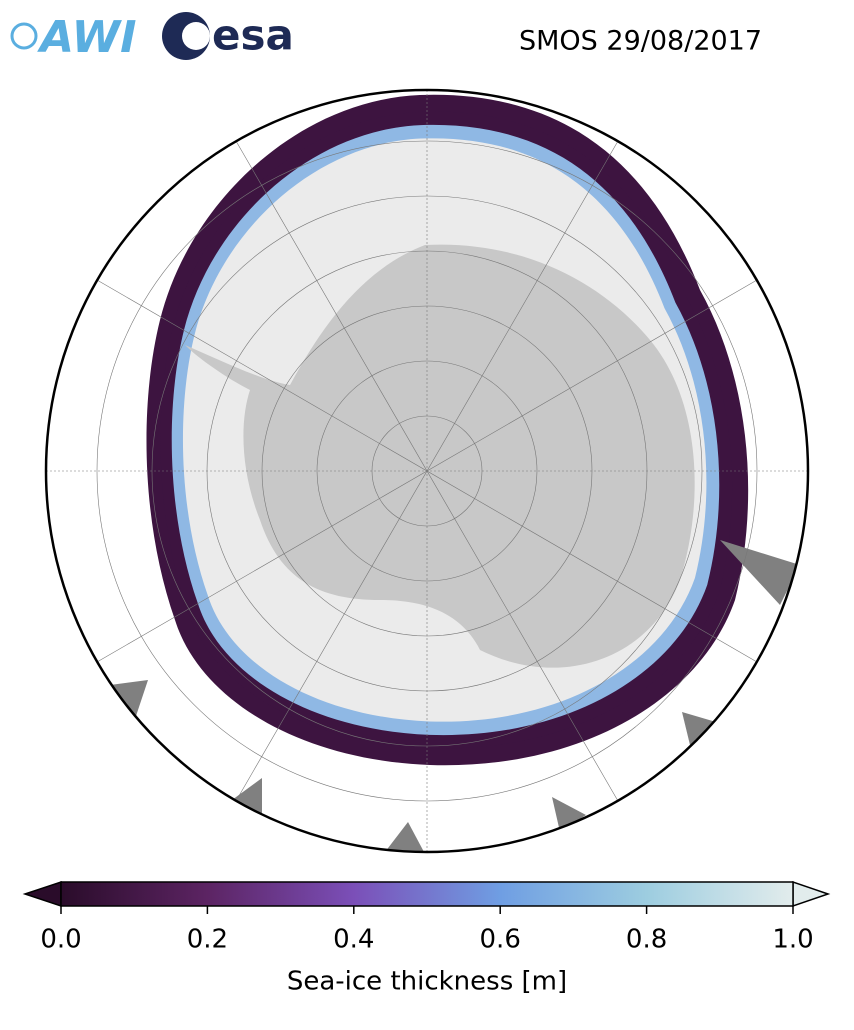 The image size is (854, 1030). Describe the element at coordinates (253, 35) in the screenshot. I see `logo-esa-text: esa` at that location.